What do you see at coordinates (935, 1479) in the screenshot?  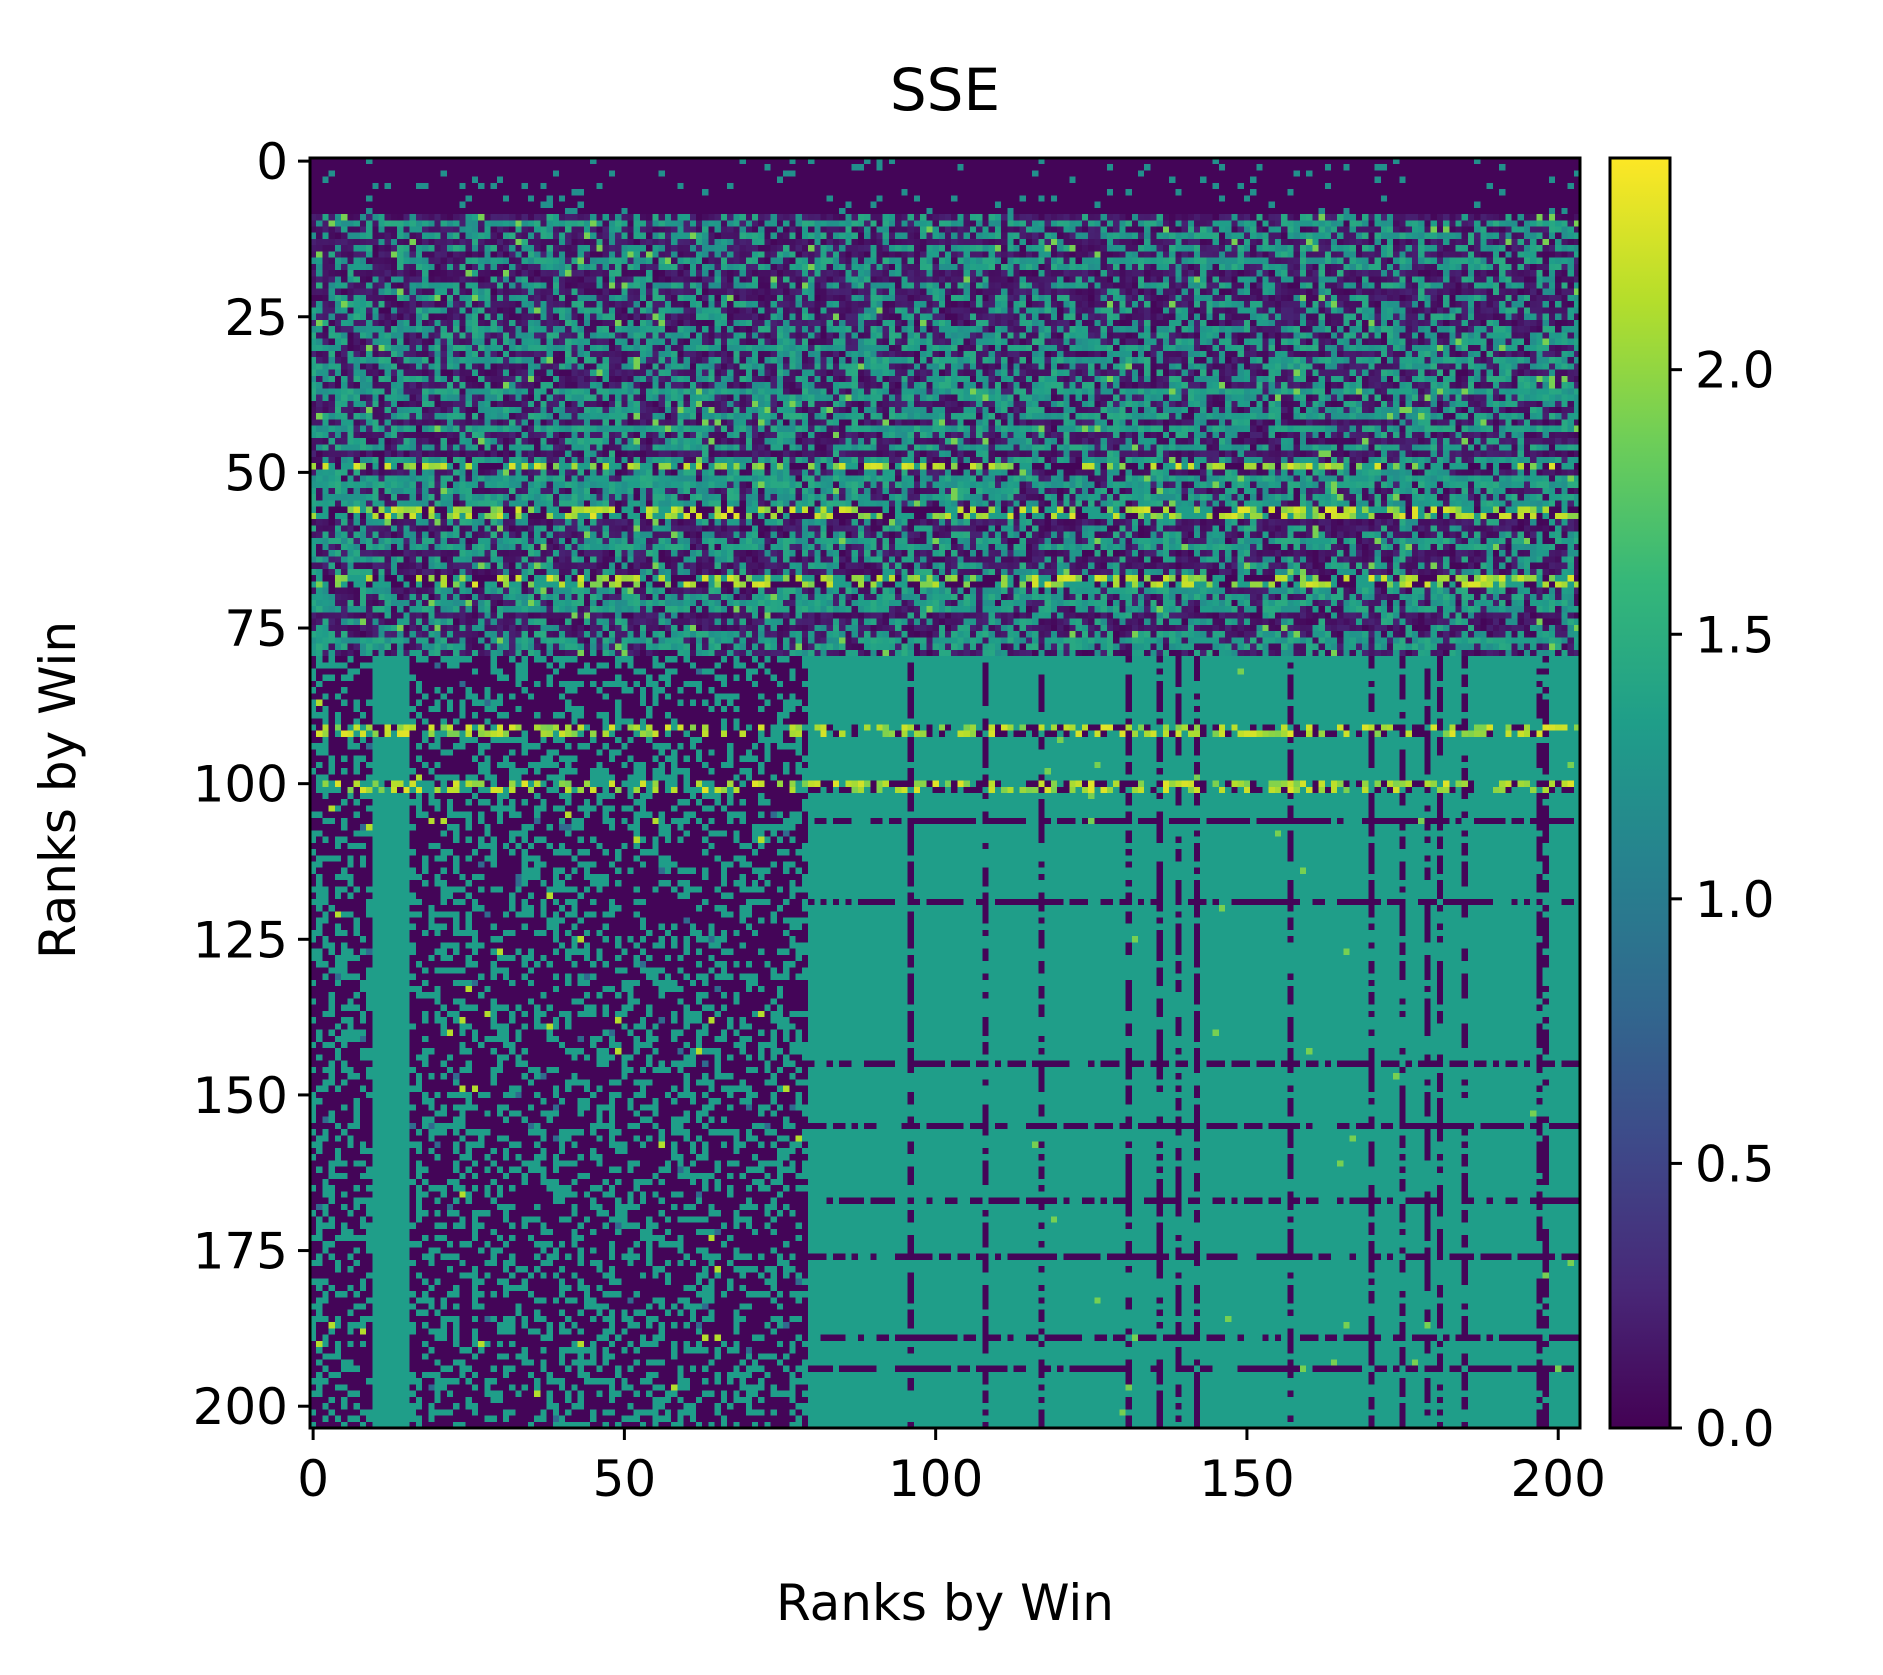 I see `x-tick-label: 100` at bounding box center [935, 1479].